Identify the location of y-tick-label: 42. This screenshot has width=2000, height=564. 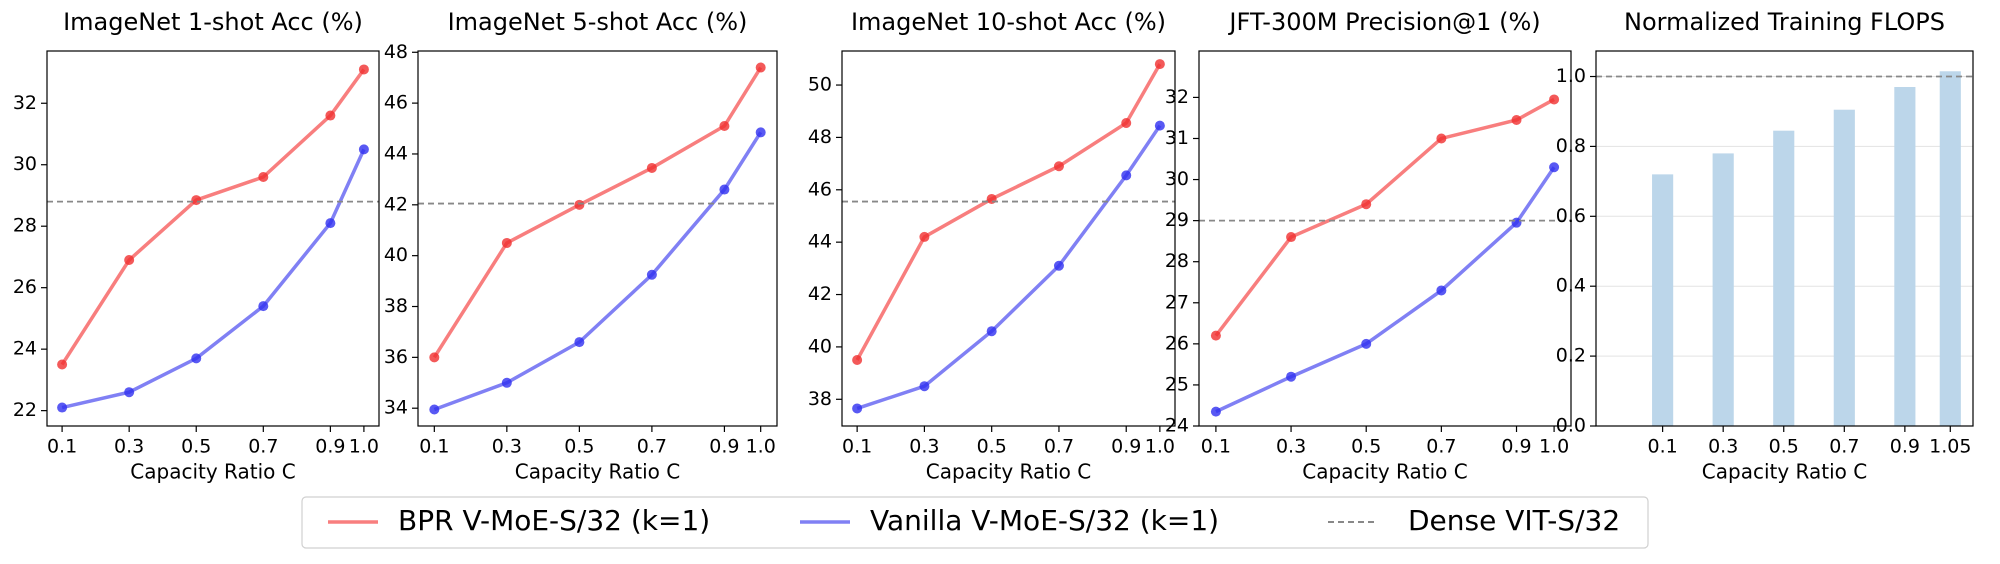
(820, 294).